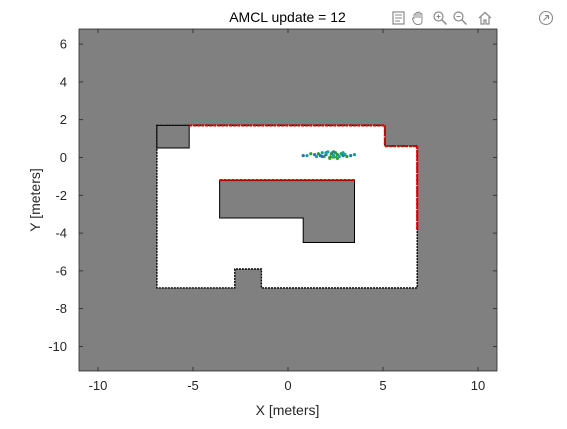 The image size is (567, 429). What do you see at coordinates (478, 385) in the screenshot?
I see `x-tick-label: 10` at bounding box center [478, 385].